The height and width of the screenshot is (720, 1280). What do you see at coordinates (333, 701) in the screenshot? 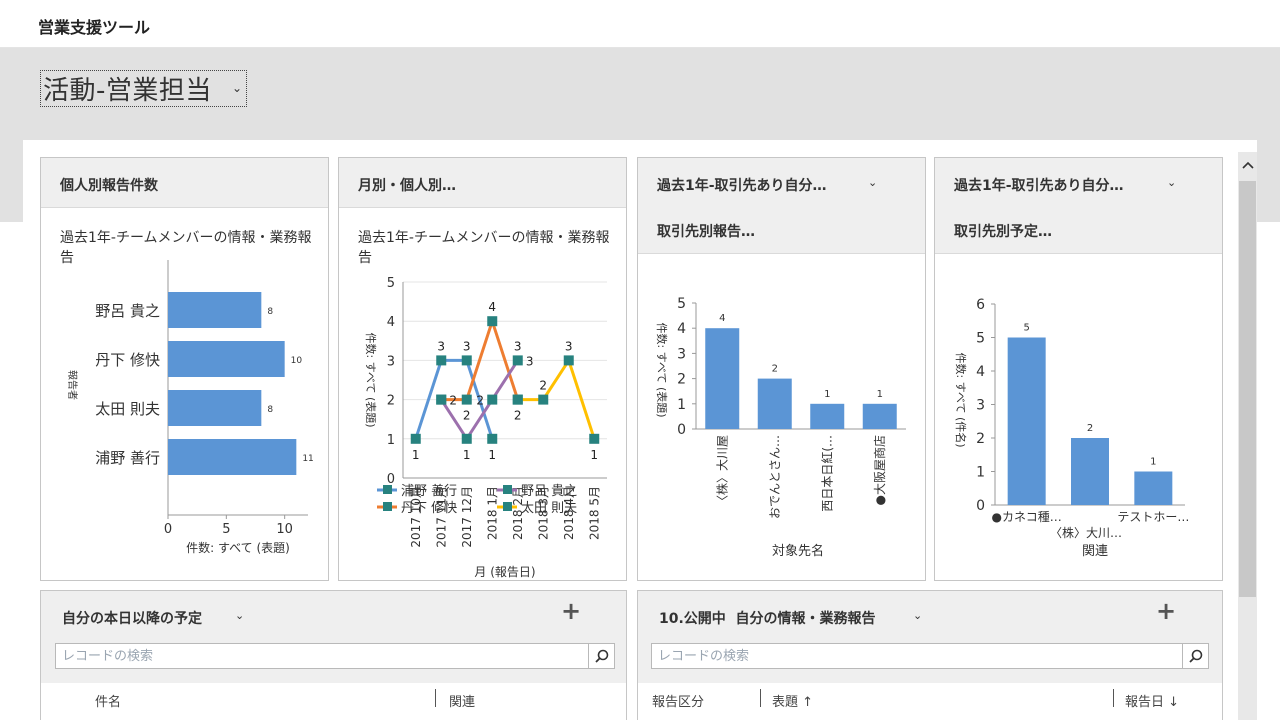
I see `list-header-row` at bounding box center [333, 701].